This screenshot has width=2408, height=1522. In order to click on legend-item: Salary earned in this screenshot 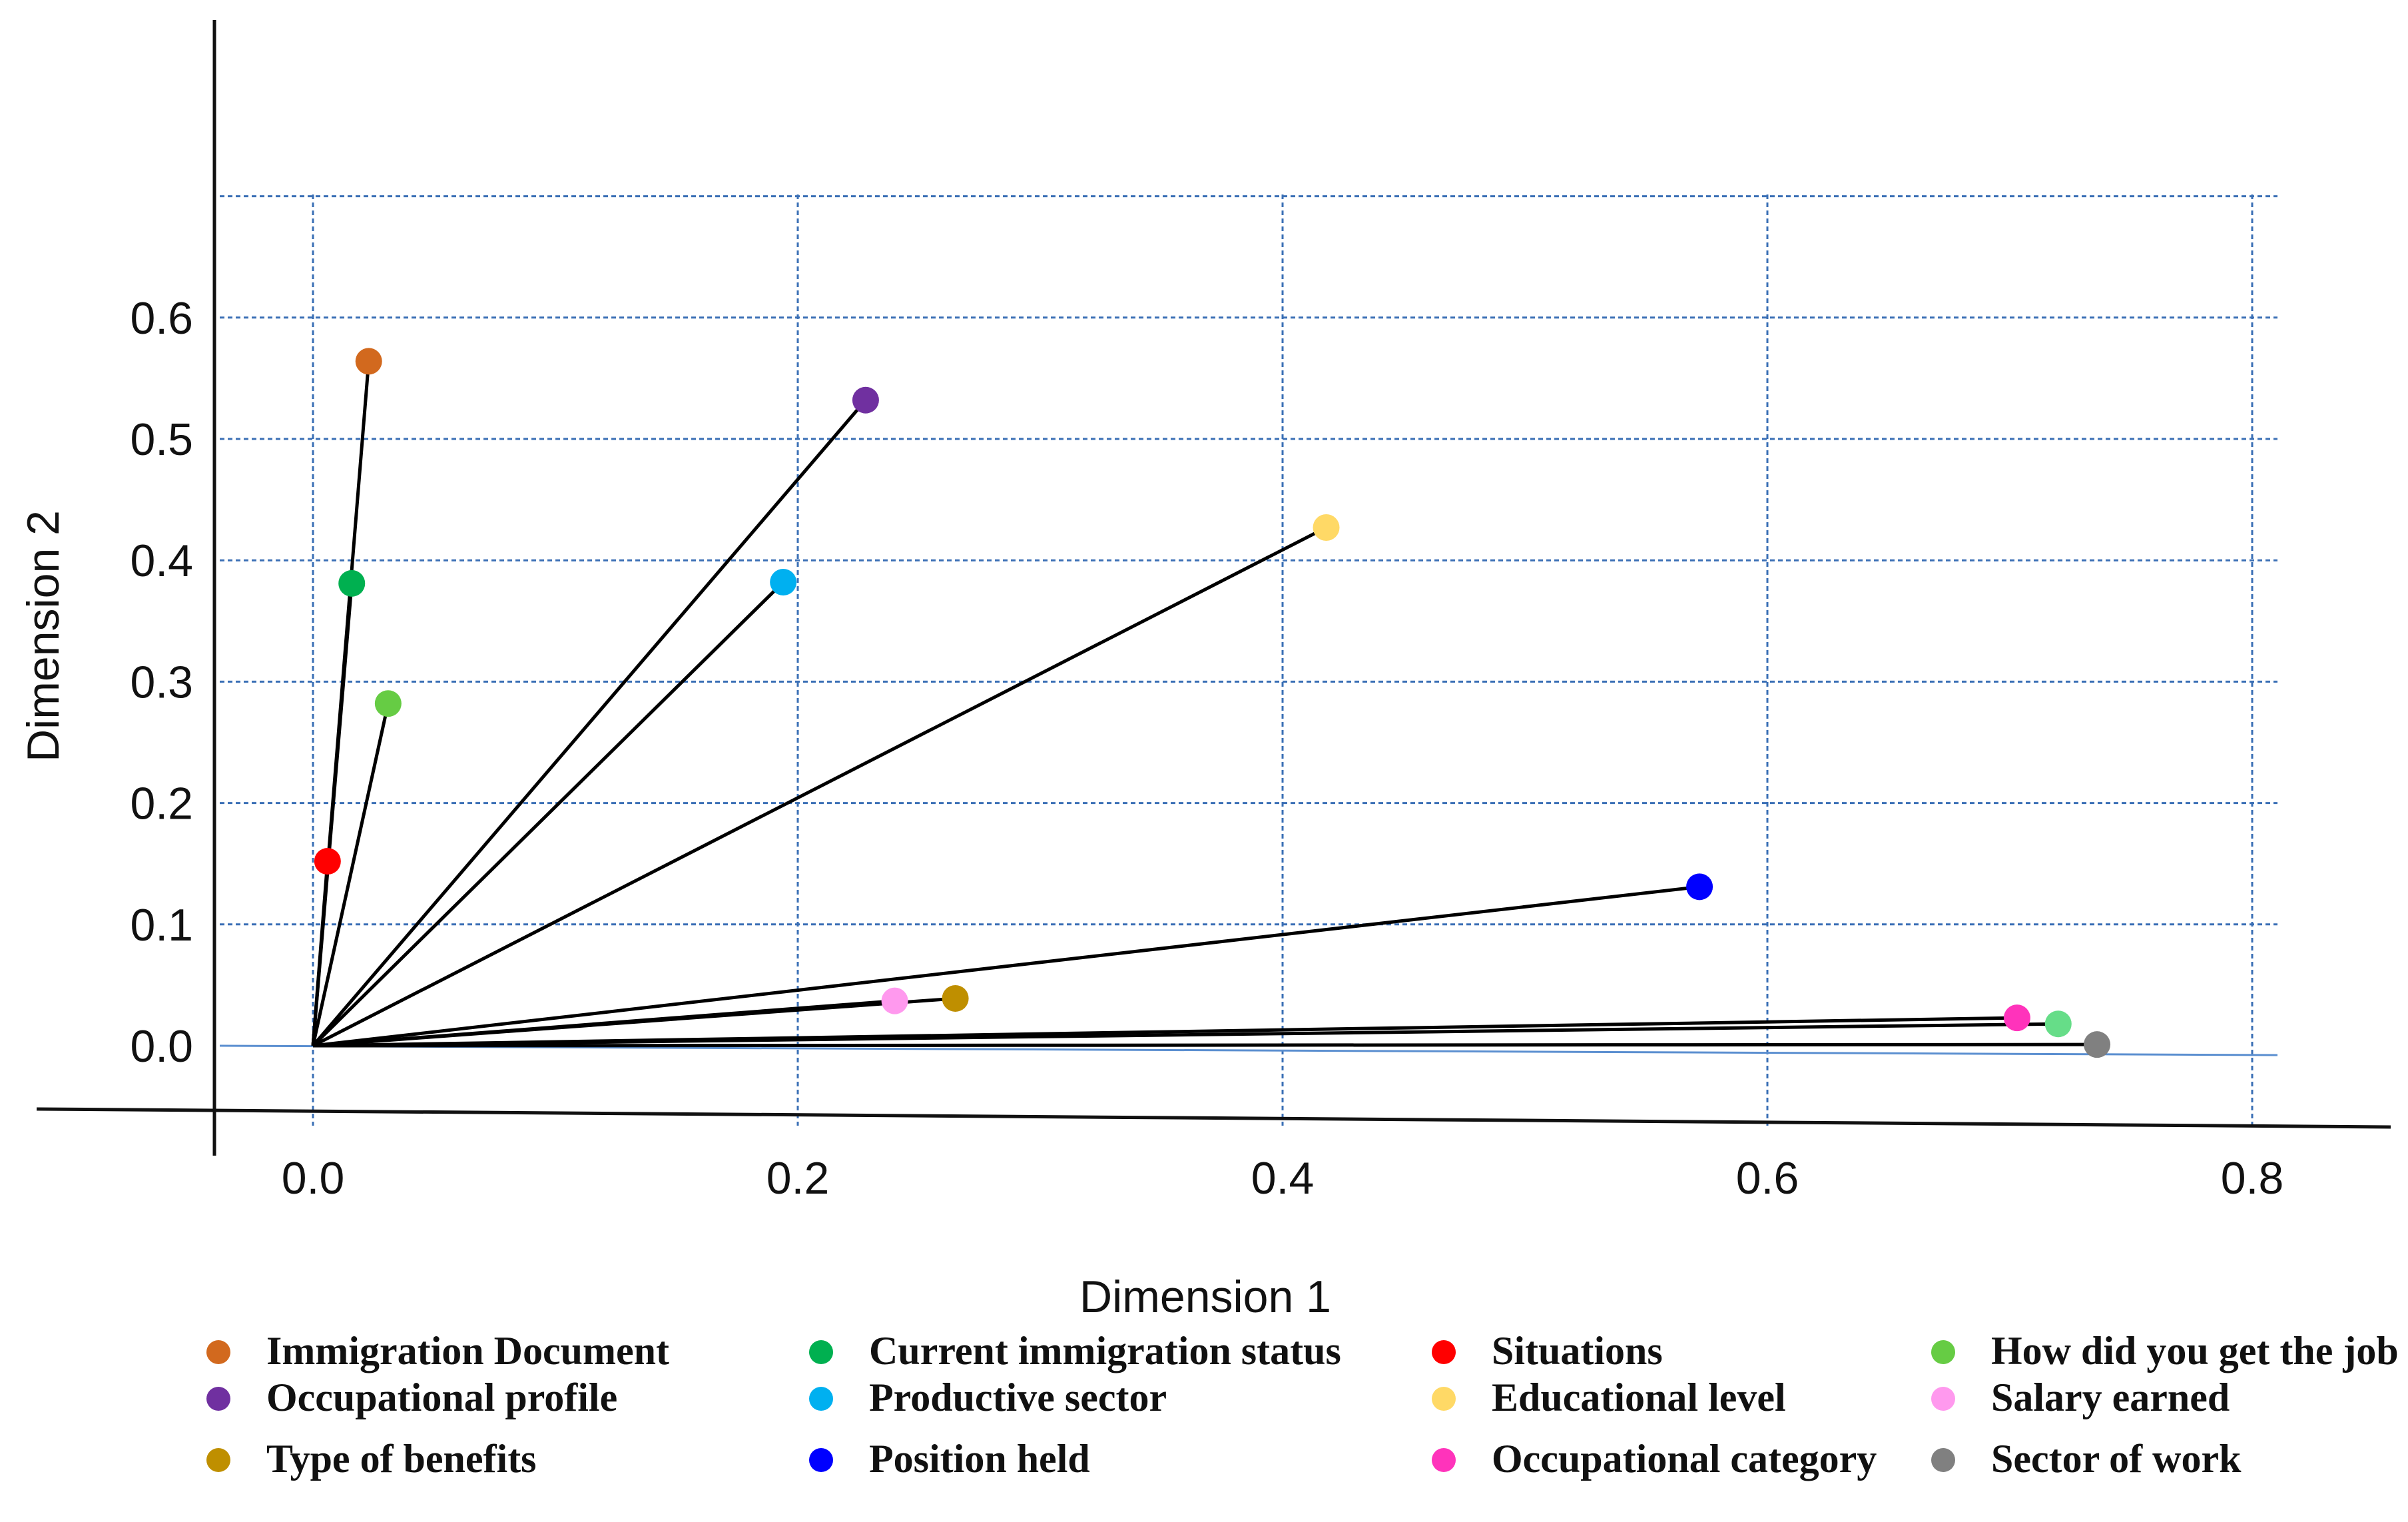, I will do `click(2080, 1397)`.